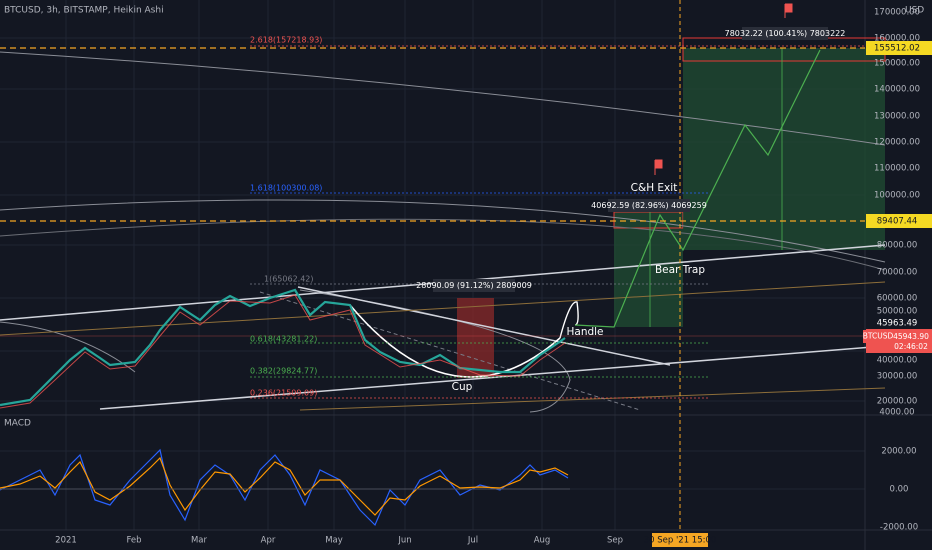 The height and width of the screenshot is (550, 932). What do you see at coordinates (914, 11) in the screenshot?
I see `currency: USD` at bounding box center [914, 11].